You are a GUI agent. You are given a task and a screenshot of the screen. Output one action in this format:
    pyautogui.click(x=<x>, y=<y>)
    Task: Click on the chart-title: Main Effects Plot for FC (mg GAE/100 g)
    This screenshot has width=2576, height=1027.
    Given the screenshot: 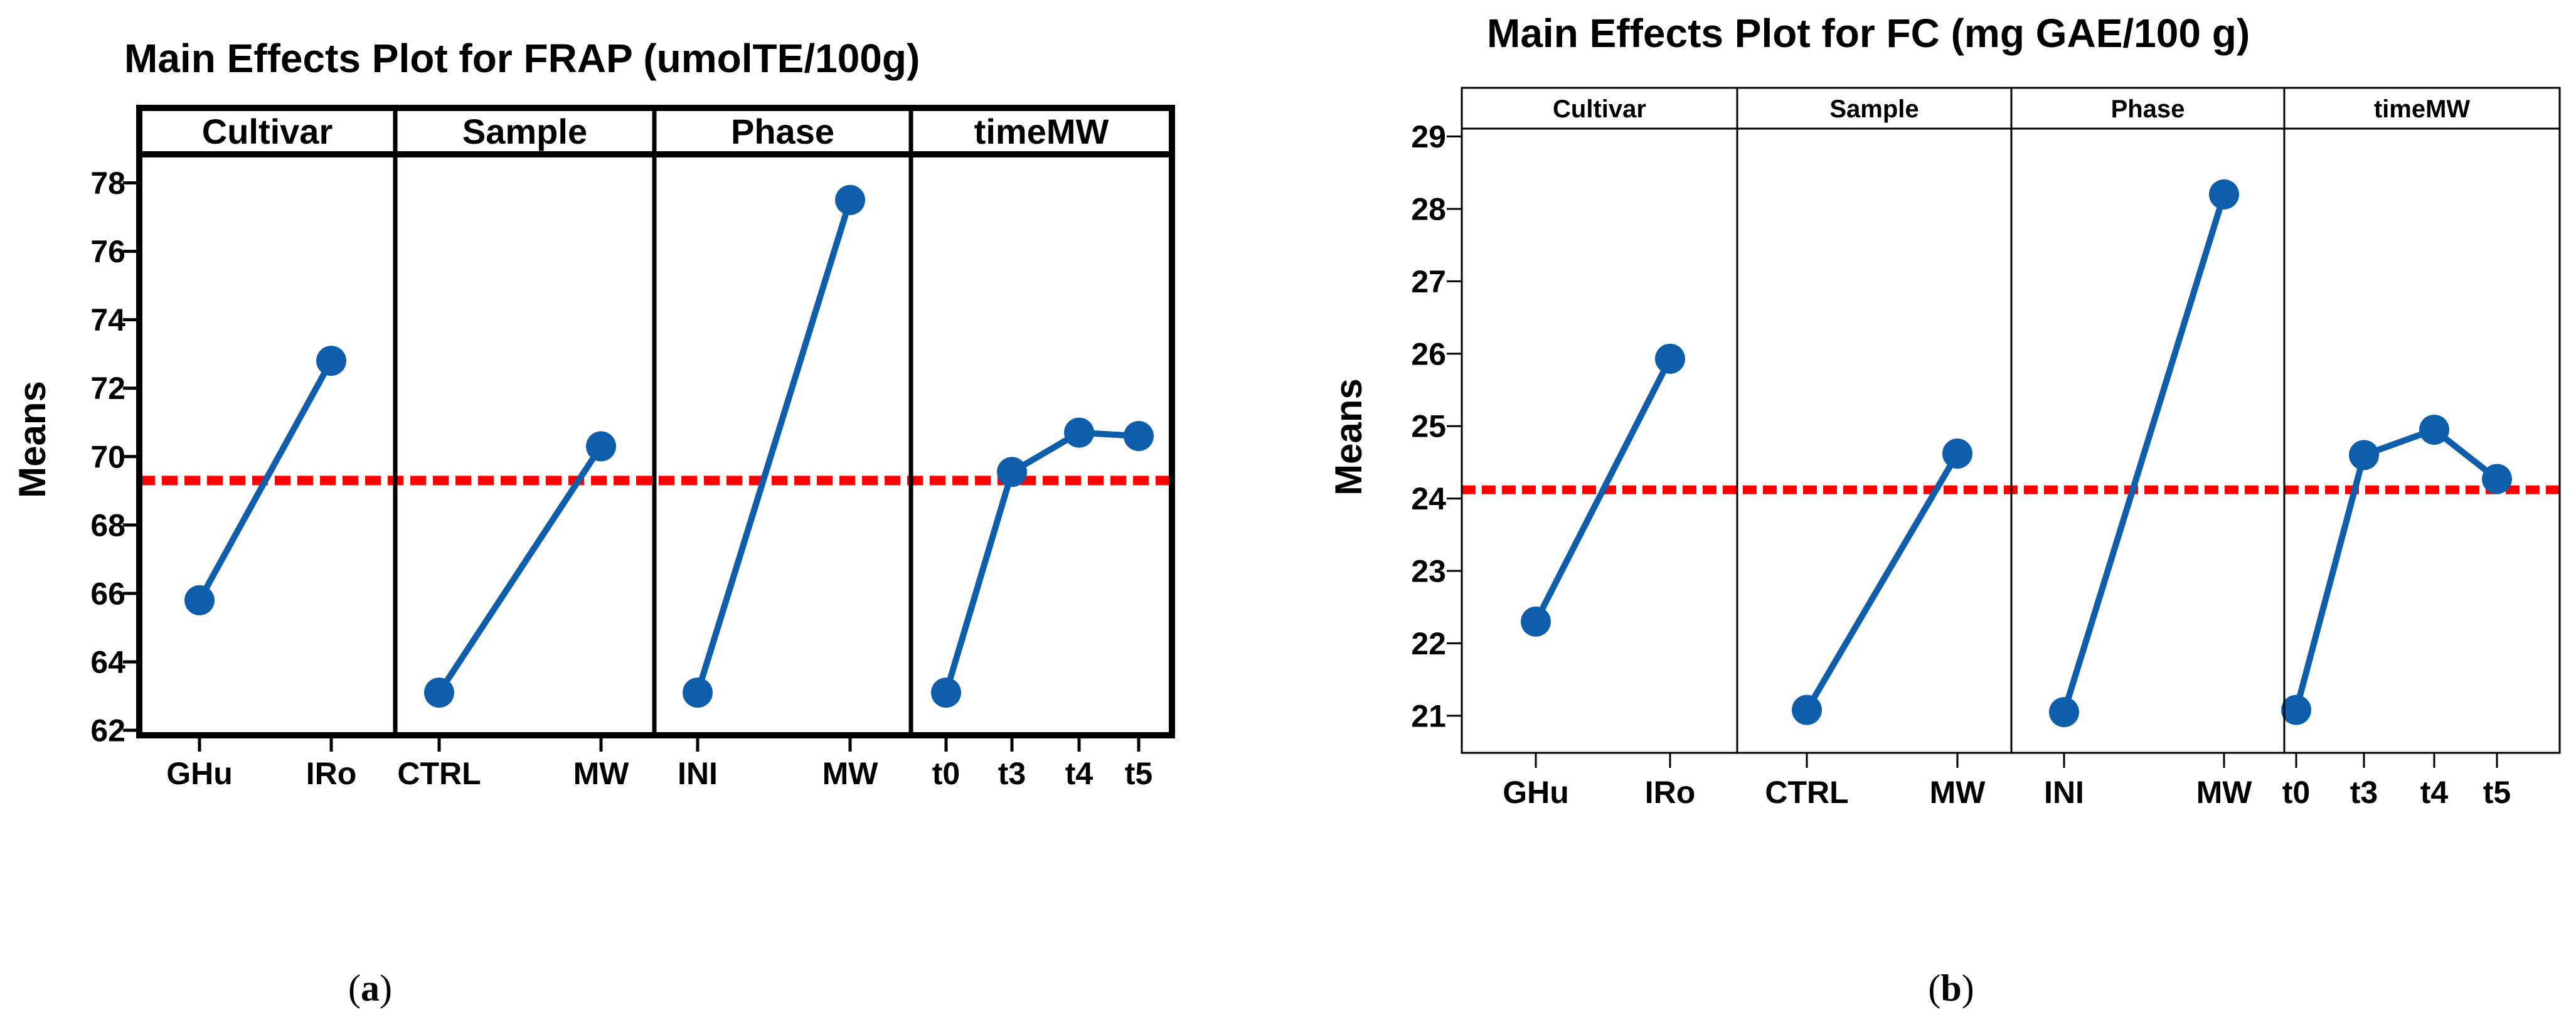 What is the action you would take?
    pyautogui.click(x=1868, y=33)
    